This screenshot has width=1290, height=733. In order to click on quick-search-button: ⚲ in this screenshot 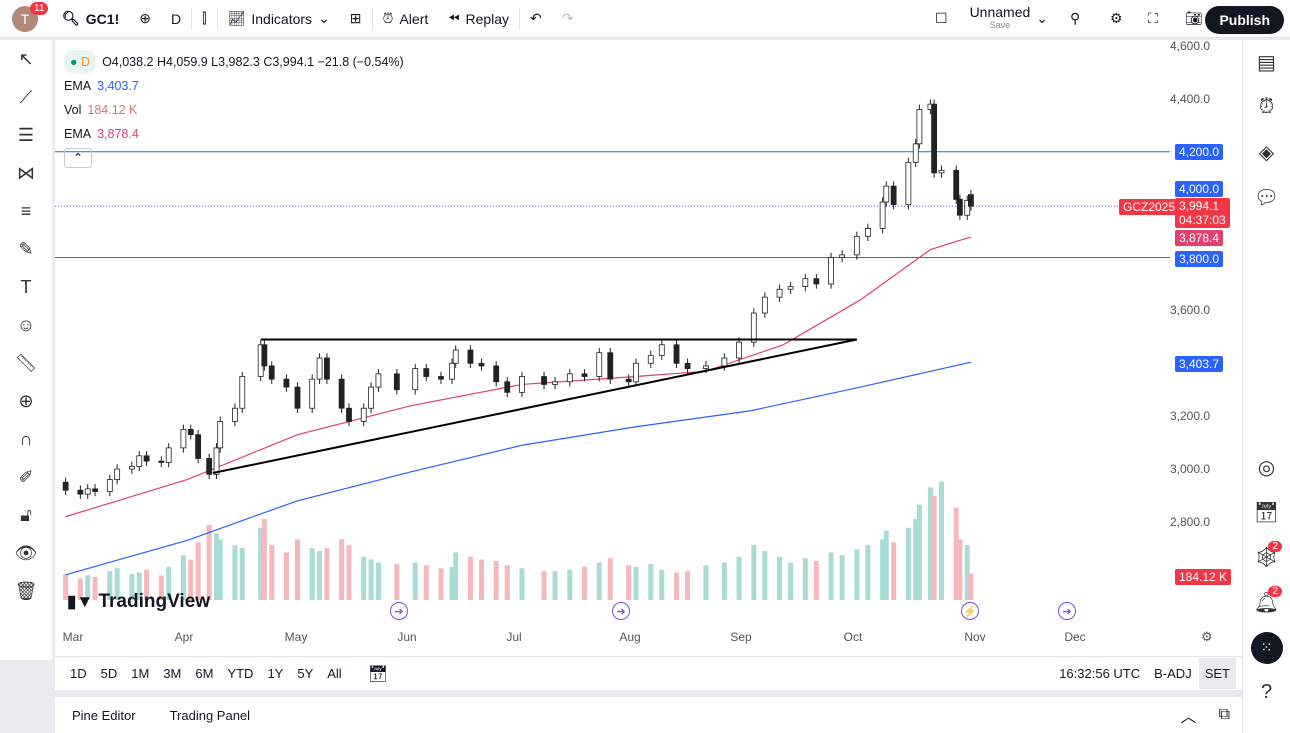, I will do `click(1075, 19)`.